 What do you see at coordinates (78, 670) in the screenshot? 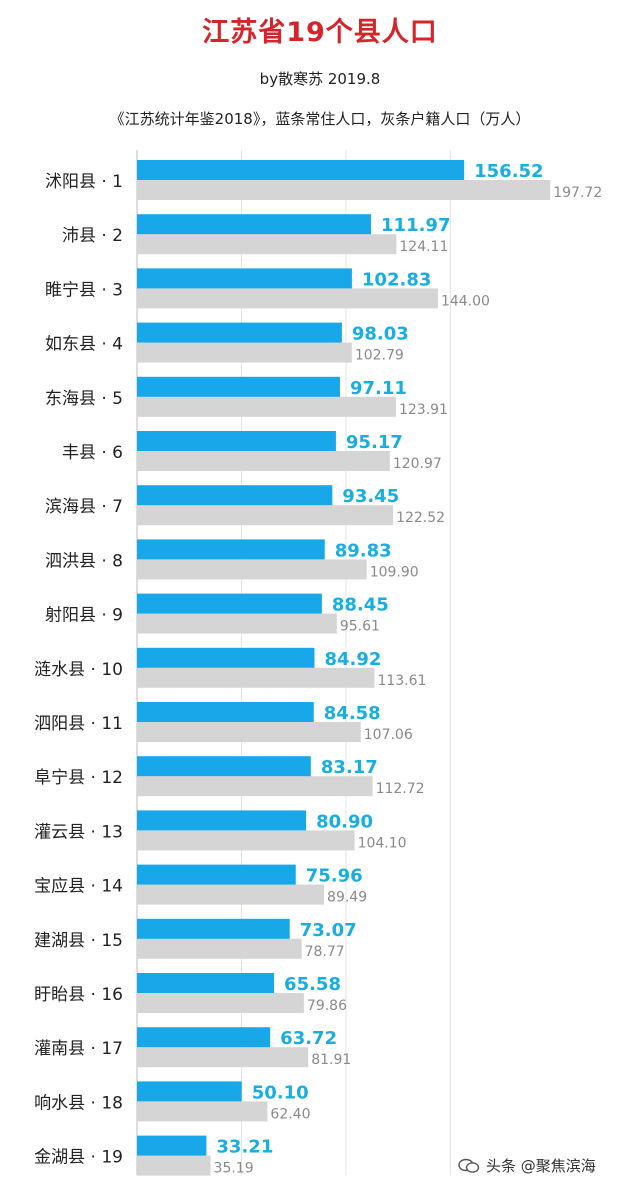
I see `category-label: 涟水县 · 10` at bounding box center [78, 670].